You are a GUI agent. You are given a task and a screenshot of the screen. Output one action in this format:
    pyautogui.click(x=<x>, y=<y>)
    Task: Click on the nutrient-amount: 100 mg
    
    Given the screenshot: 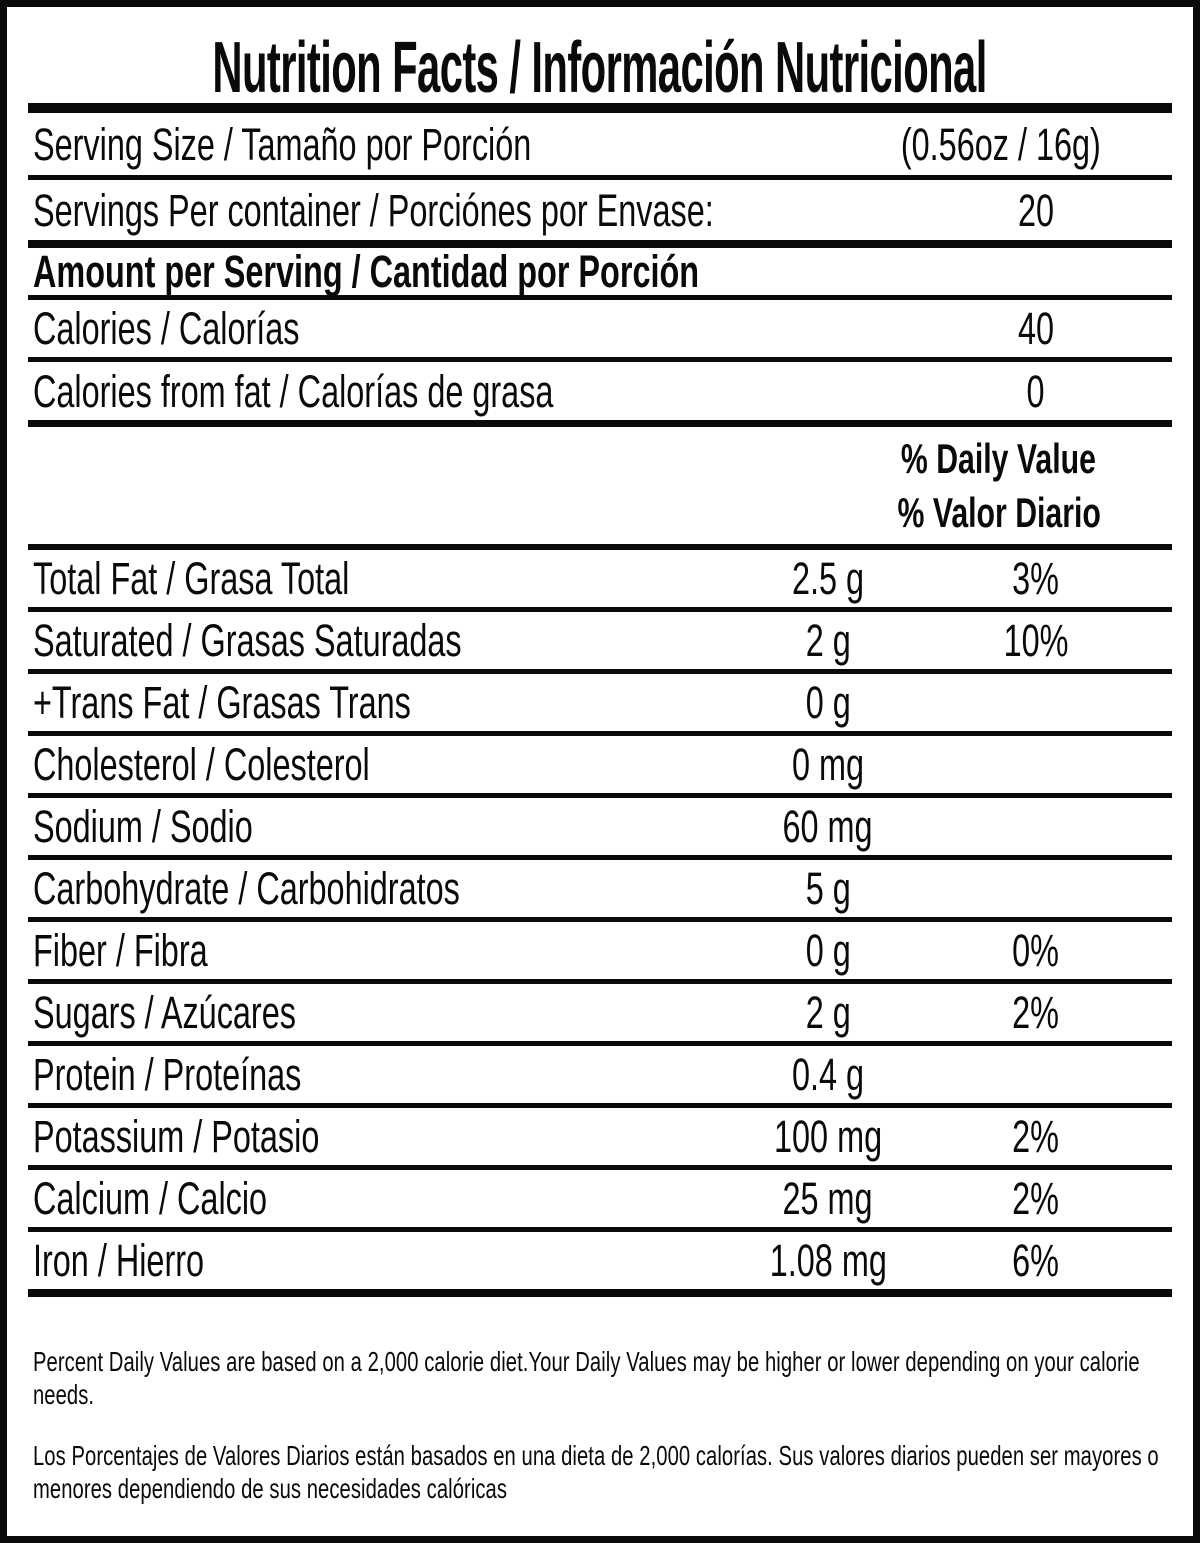 What is the action you would take?
    pyautogui.click(x=828, y=1136)
    